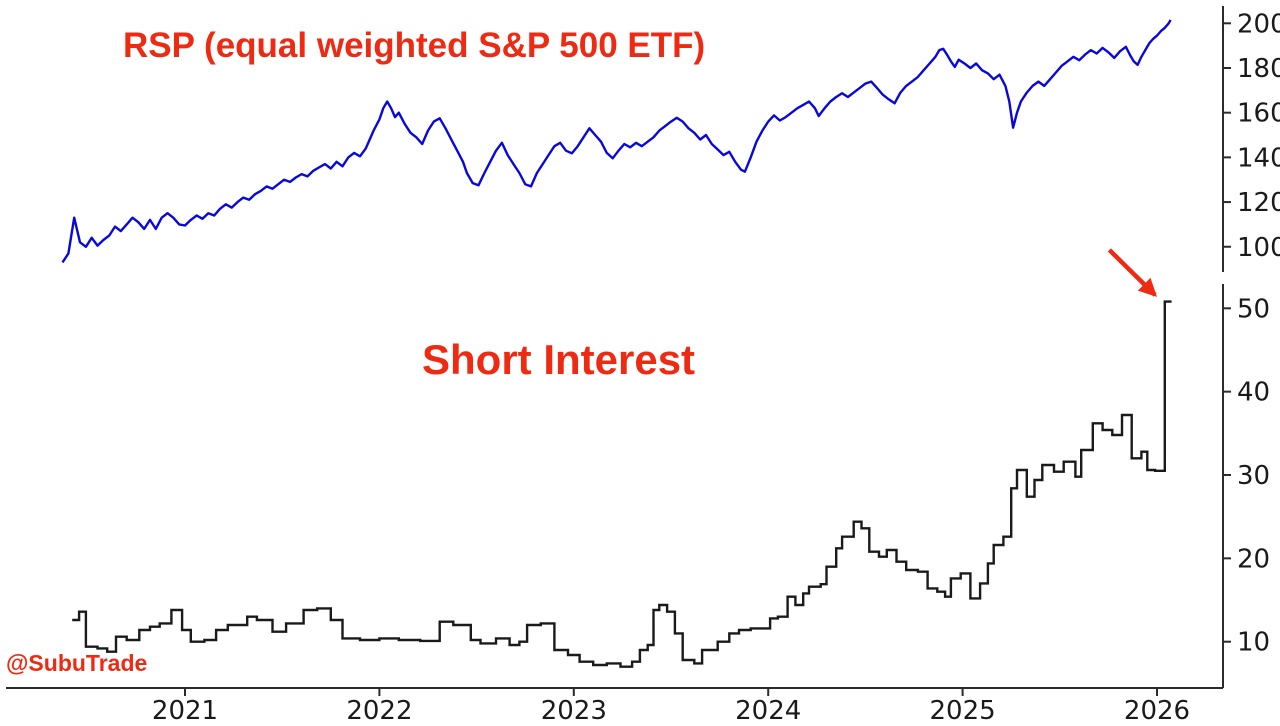 This screenshot has width=1280, height=726. Describe the element at coordinates (1253, 476) in the screenshot. I see `short-interest-y-tick-label: 30` at that location.